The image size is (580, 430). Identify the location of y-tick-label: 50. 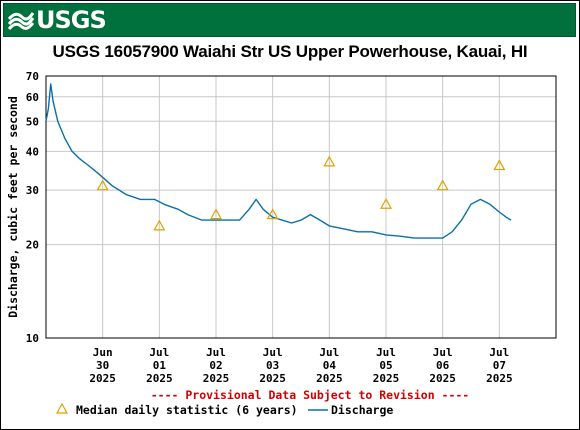
(32, 121).